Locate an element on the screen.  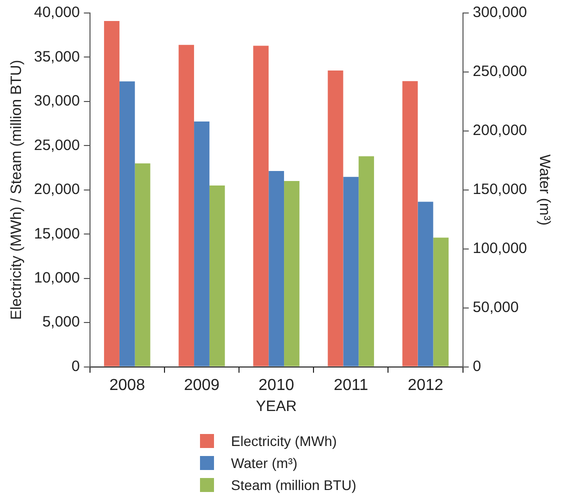
y2-tick-label: 200,000 is located at coordinates (500, 131).